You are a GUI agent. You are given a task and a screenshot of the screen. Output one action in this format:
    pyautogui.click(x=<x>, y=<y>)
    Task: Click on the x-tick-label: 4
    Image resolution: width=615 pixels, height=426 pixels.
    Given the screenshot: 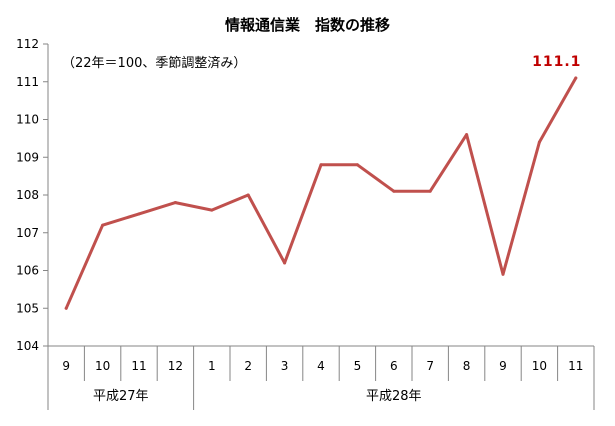 What is the action you would take?
    pyautogui.click(x=321, y=366)
    